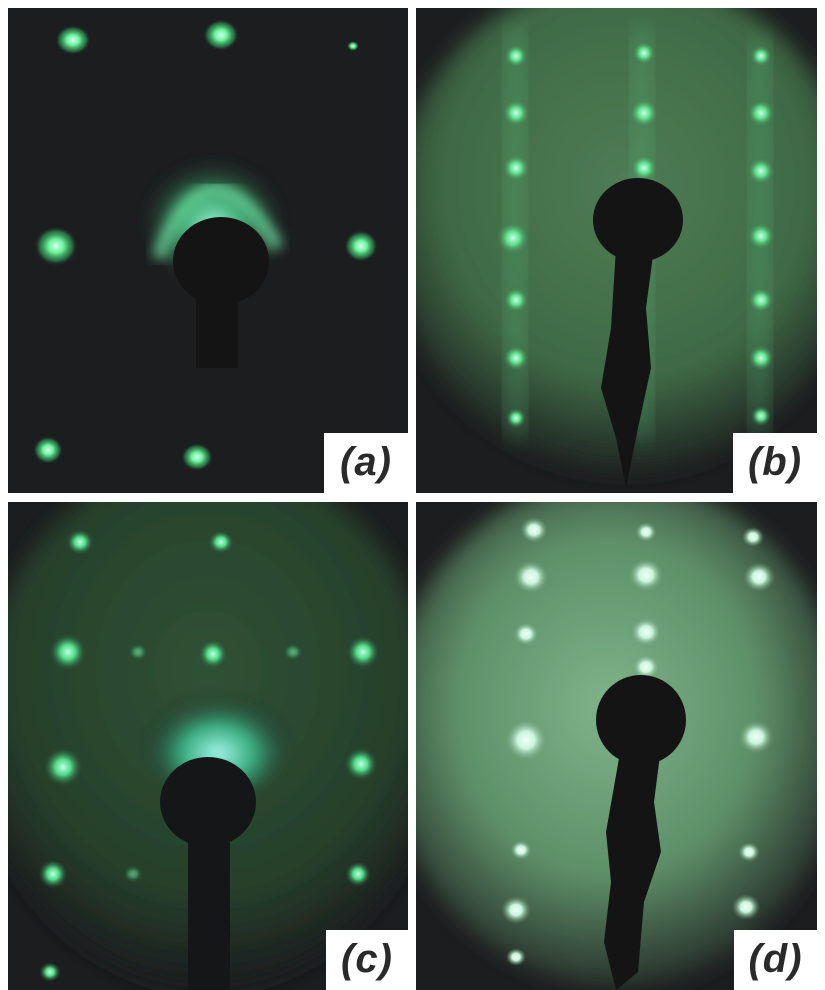 This screenshot has width=825, height=990. Describe the element at coordinates (775, 463) in the screenshot. I see `panel-label: (b)` at that location.